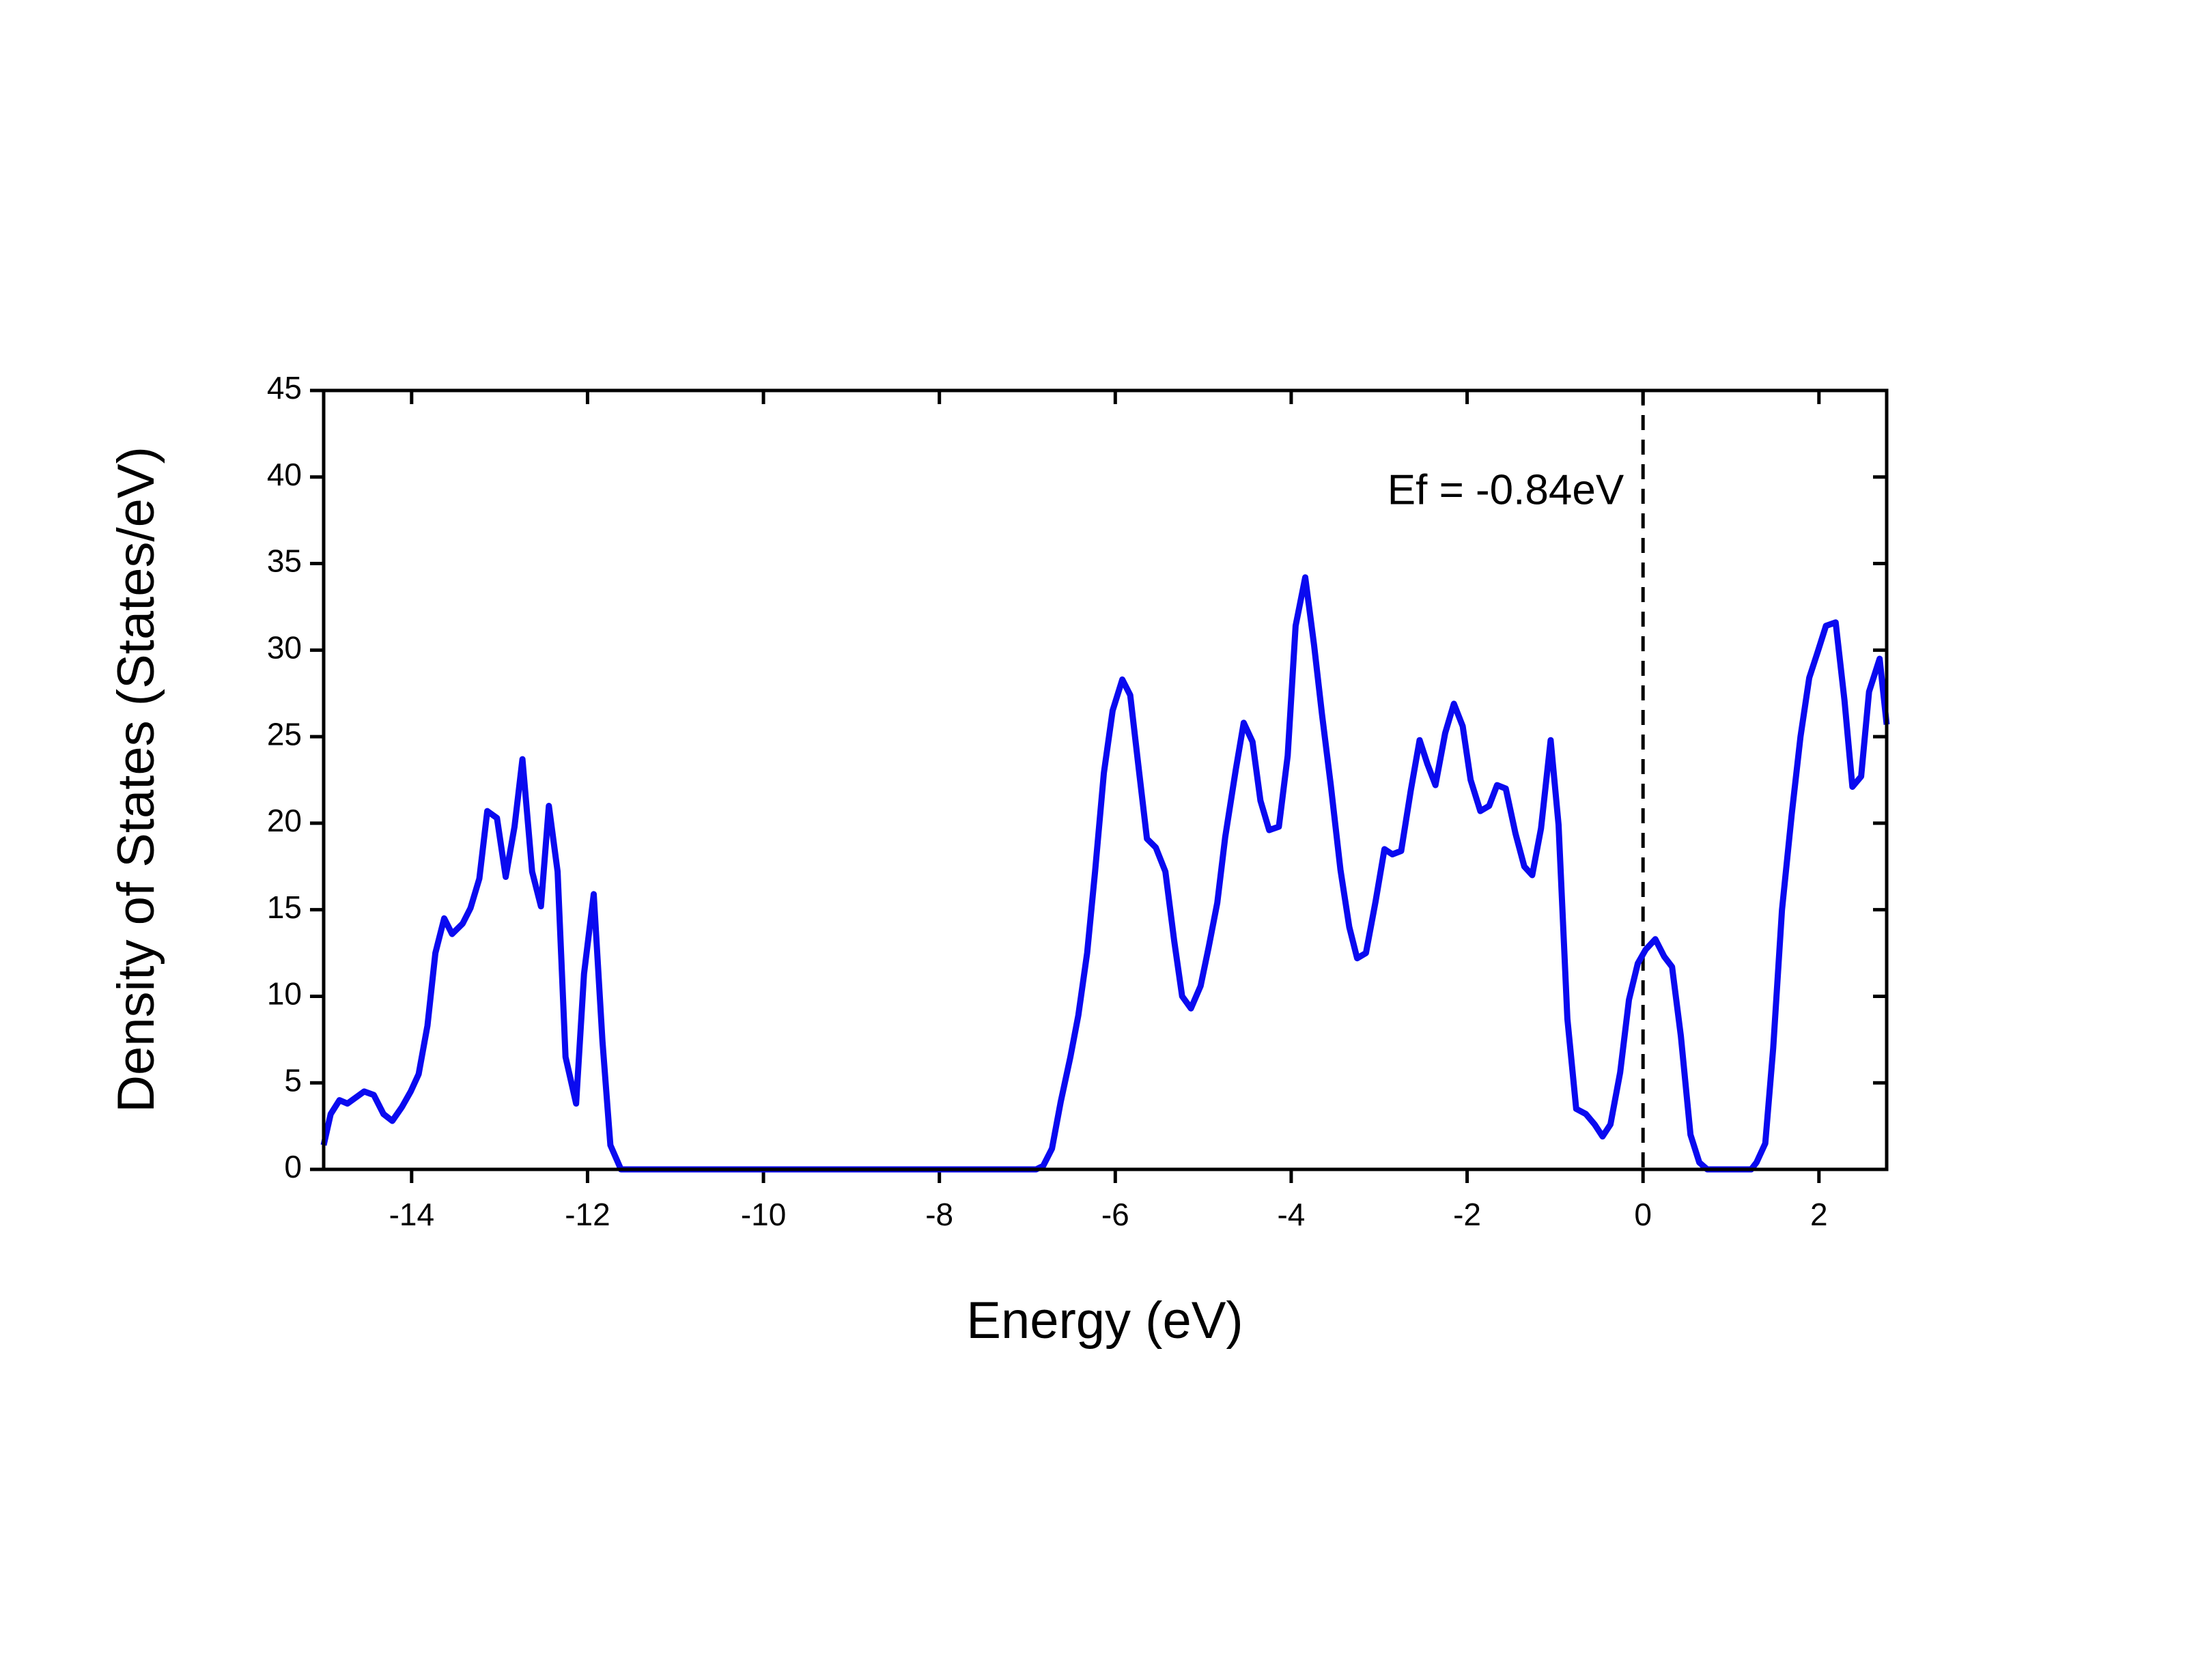 The width and height of the screenshot is (2196, 1680). Describe the element at coordinates (1104, 1321) in the screenshot. I see `x-axis-title: Energy (eV)` at that location.